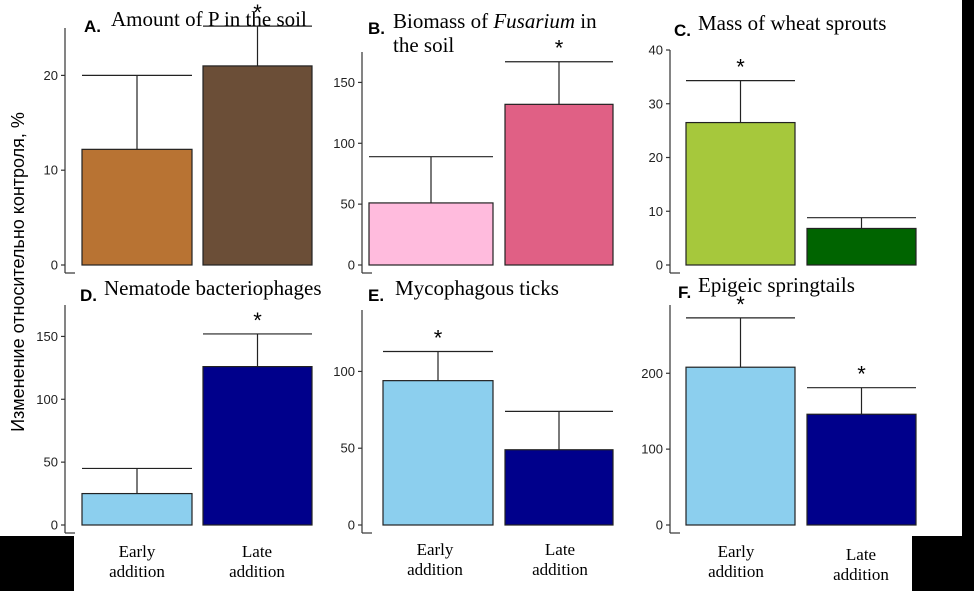 The width and height of the screenshot is (974, 591). Describe the element at coordinates (443, 21) in the screenshot. I see `title-segment: Biomass of` at that location.